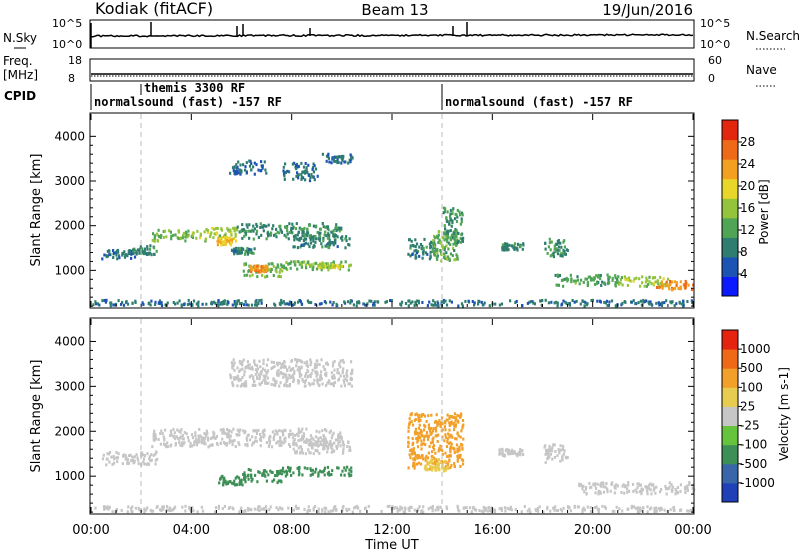 This screenshot has height=554, width=800. Describe the element at coordinates (69, 386) in the screenshot. I see `y-tick-label: 3000` at that location.